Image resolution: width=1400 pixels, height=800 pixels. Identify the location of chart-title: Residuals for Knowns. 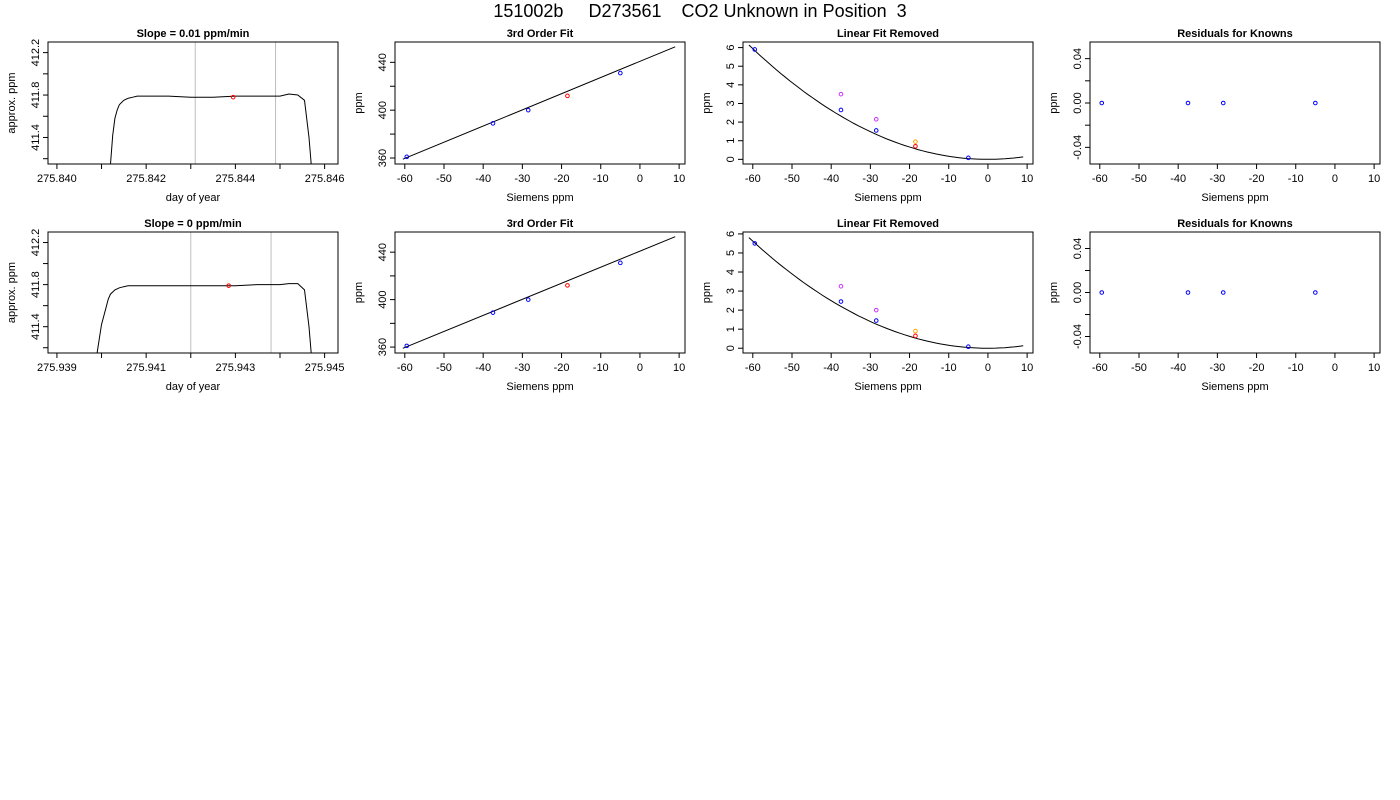
(1235, 224).